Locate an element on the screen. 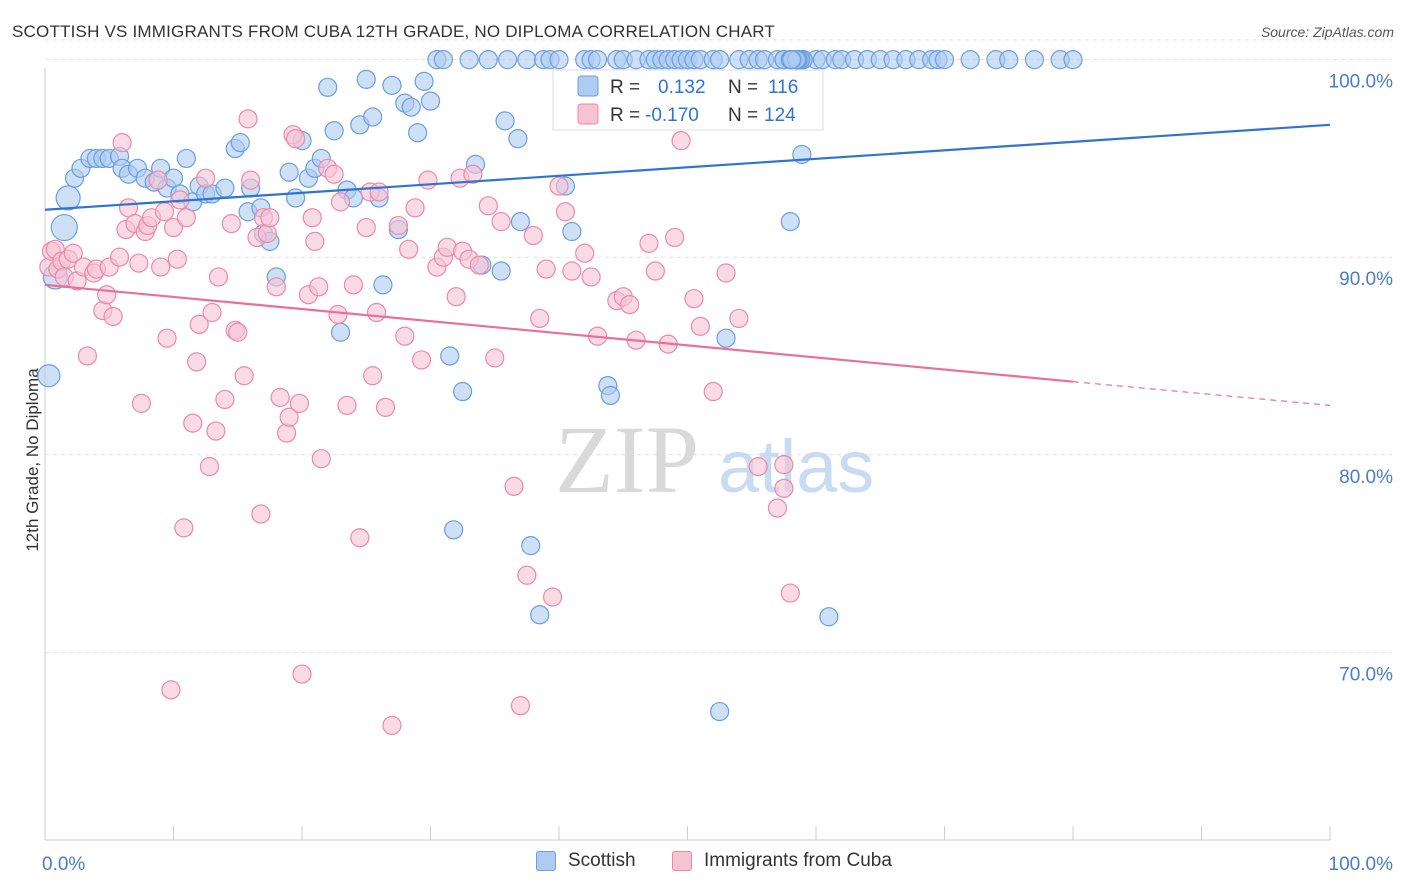  legend-r-value-cuba: -0.170 is located at coordinates (672, 115).